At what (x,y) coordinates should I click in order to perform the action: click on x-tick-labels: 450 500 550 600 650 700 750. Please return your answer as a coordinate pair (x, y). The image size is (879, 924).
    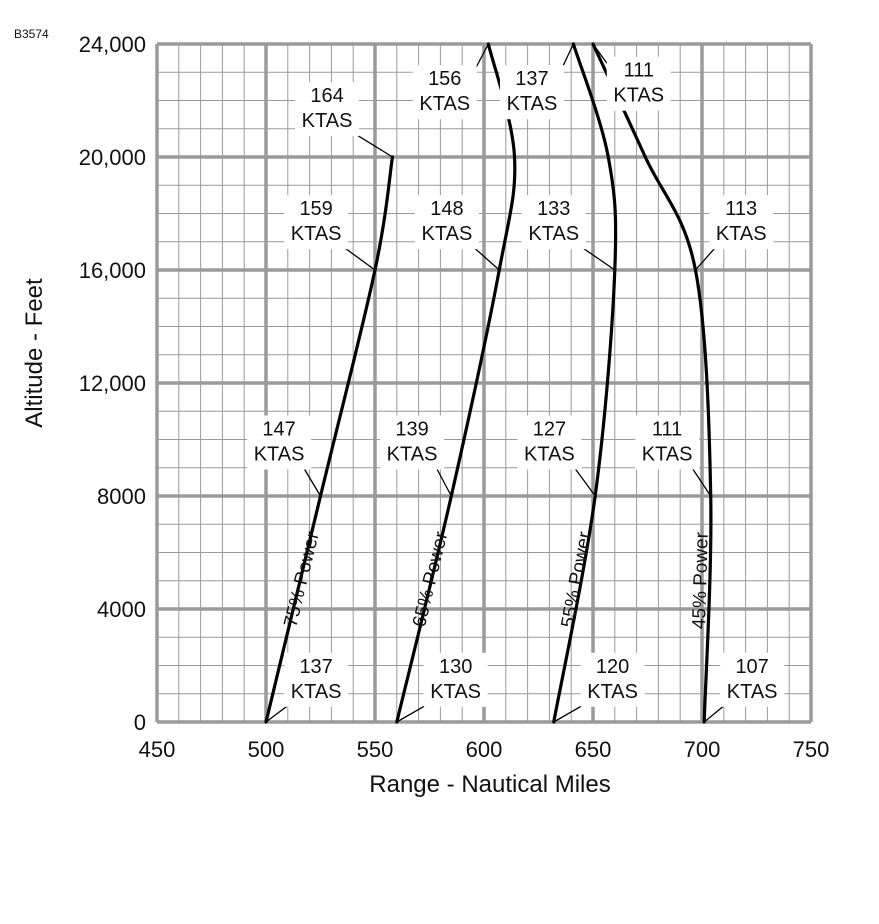
    Looking at the image, I should click on (484, 749).